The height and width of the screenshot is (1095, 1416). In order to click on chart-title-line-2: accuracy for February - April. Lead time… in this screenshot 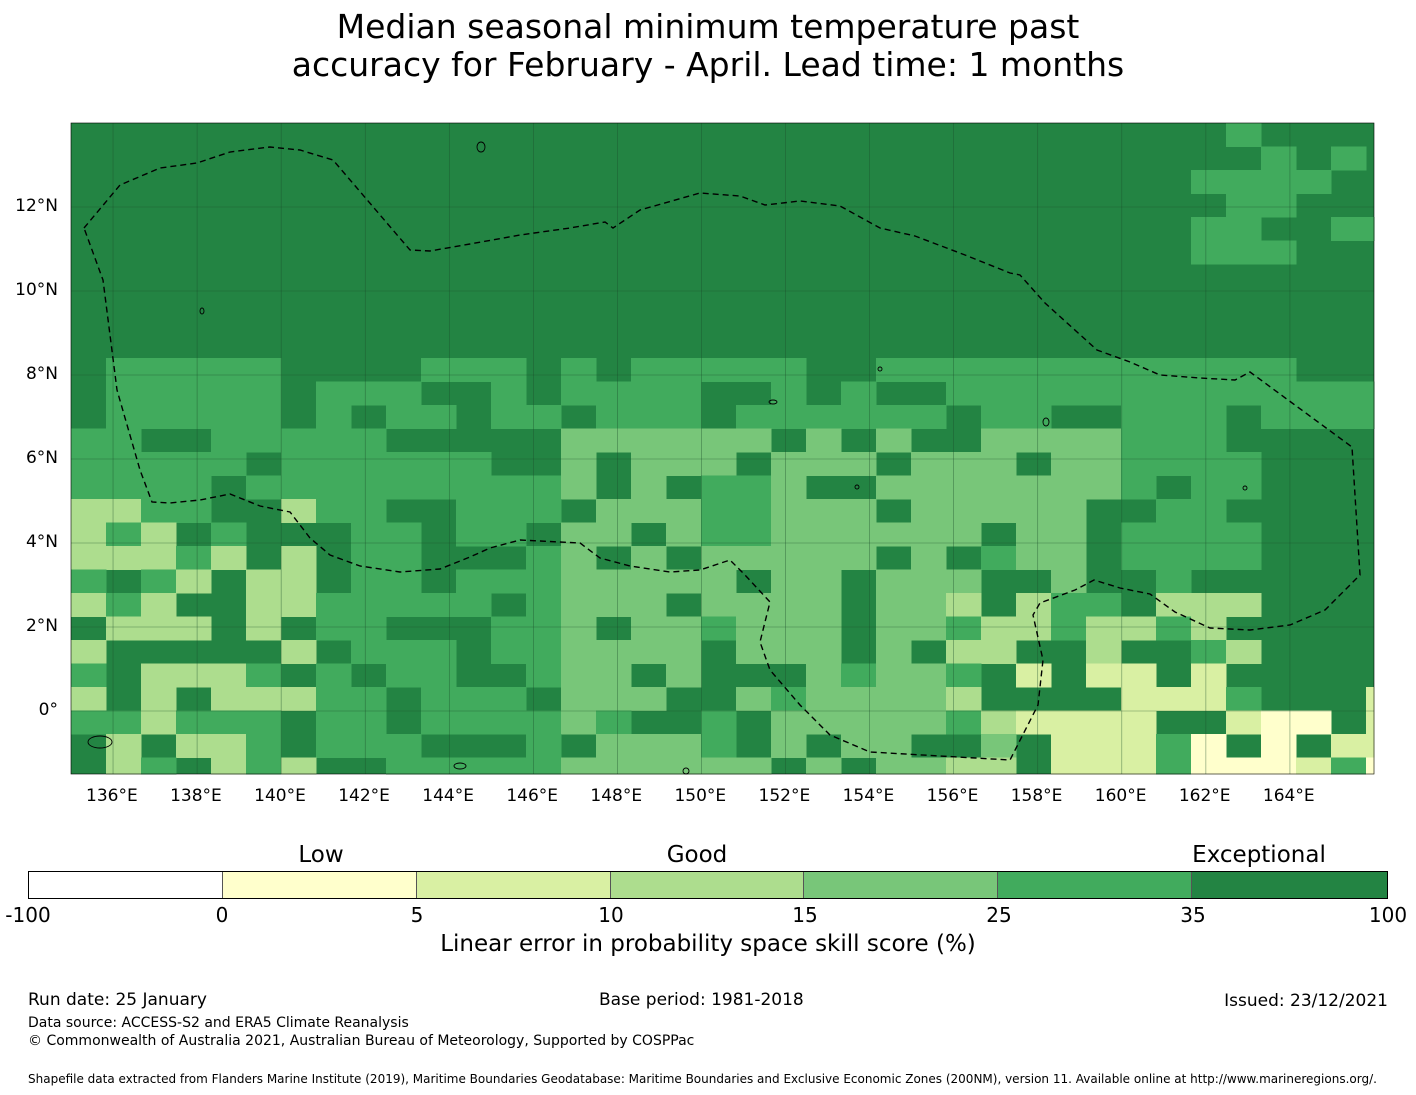, I will do `click(708, 64)`.